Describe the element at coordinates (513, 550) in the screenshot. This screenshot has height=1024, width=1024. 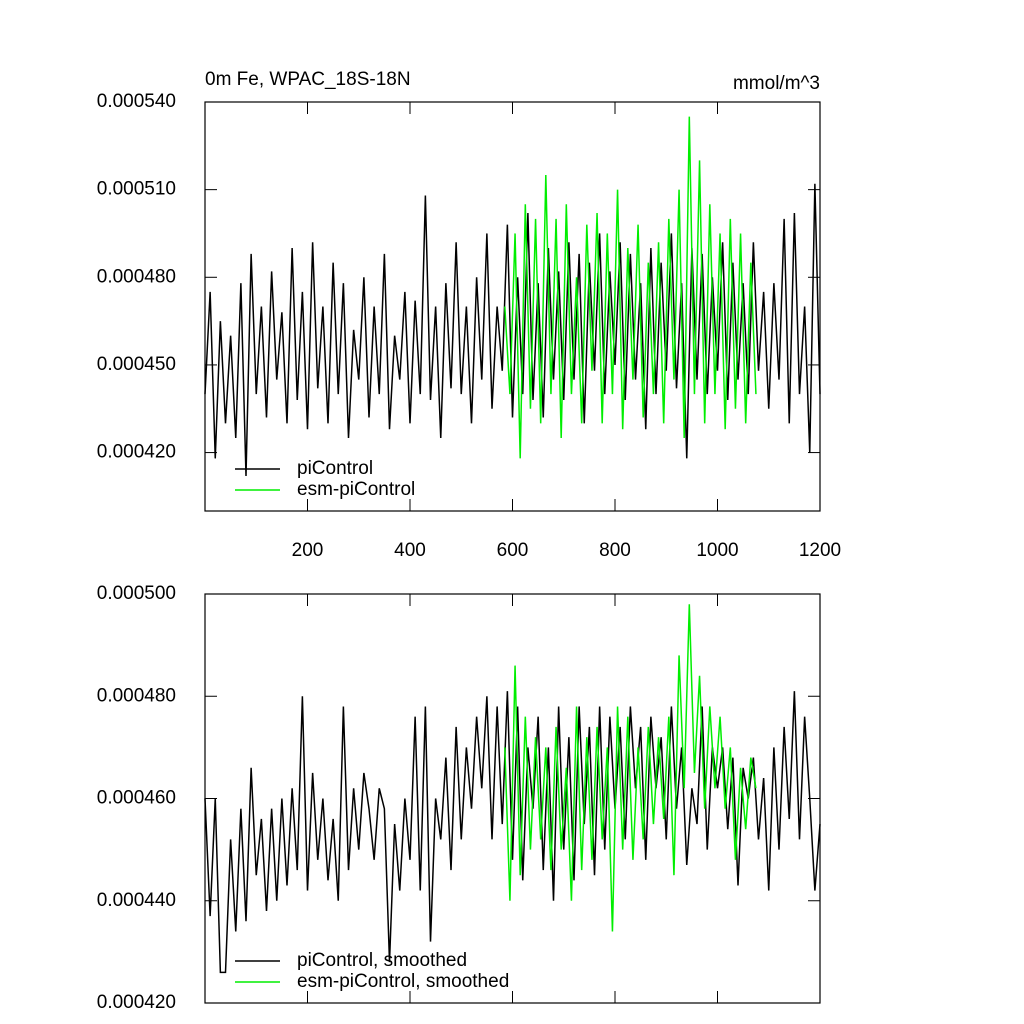
I see `x-tick-label: 600` at that location.